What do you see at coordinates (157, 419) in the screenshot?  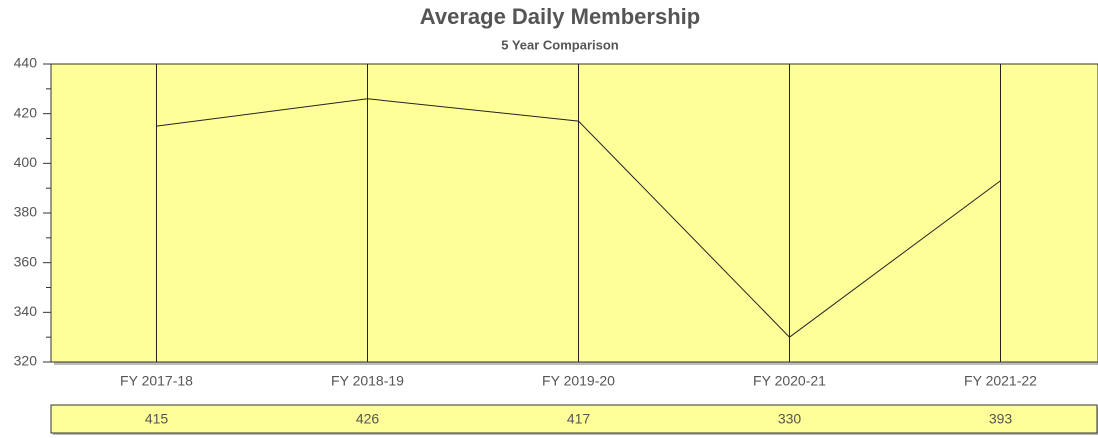 I see `data-table-value: 415` at bounding box center [157, 419].